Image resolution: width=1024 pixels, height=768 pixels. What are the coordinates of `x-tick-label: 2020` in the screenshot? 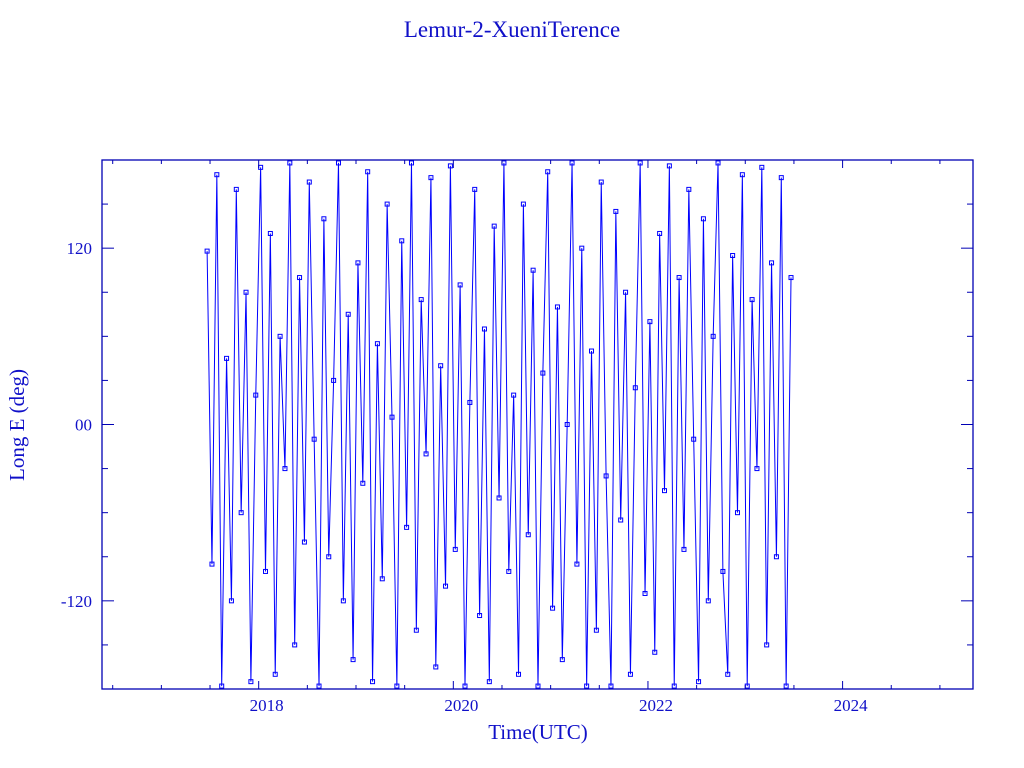 It's located at (461, 705).